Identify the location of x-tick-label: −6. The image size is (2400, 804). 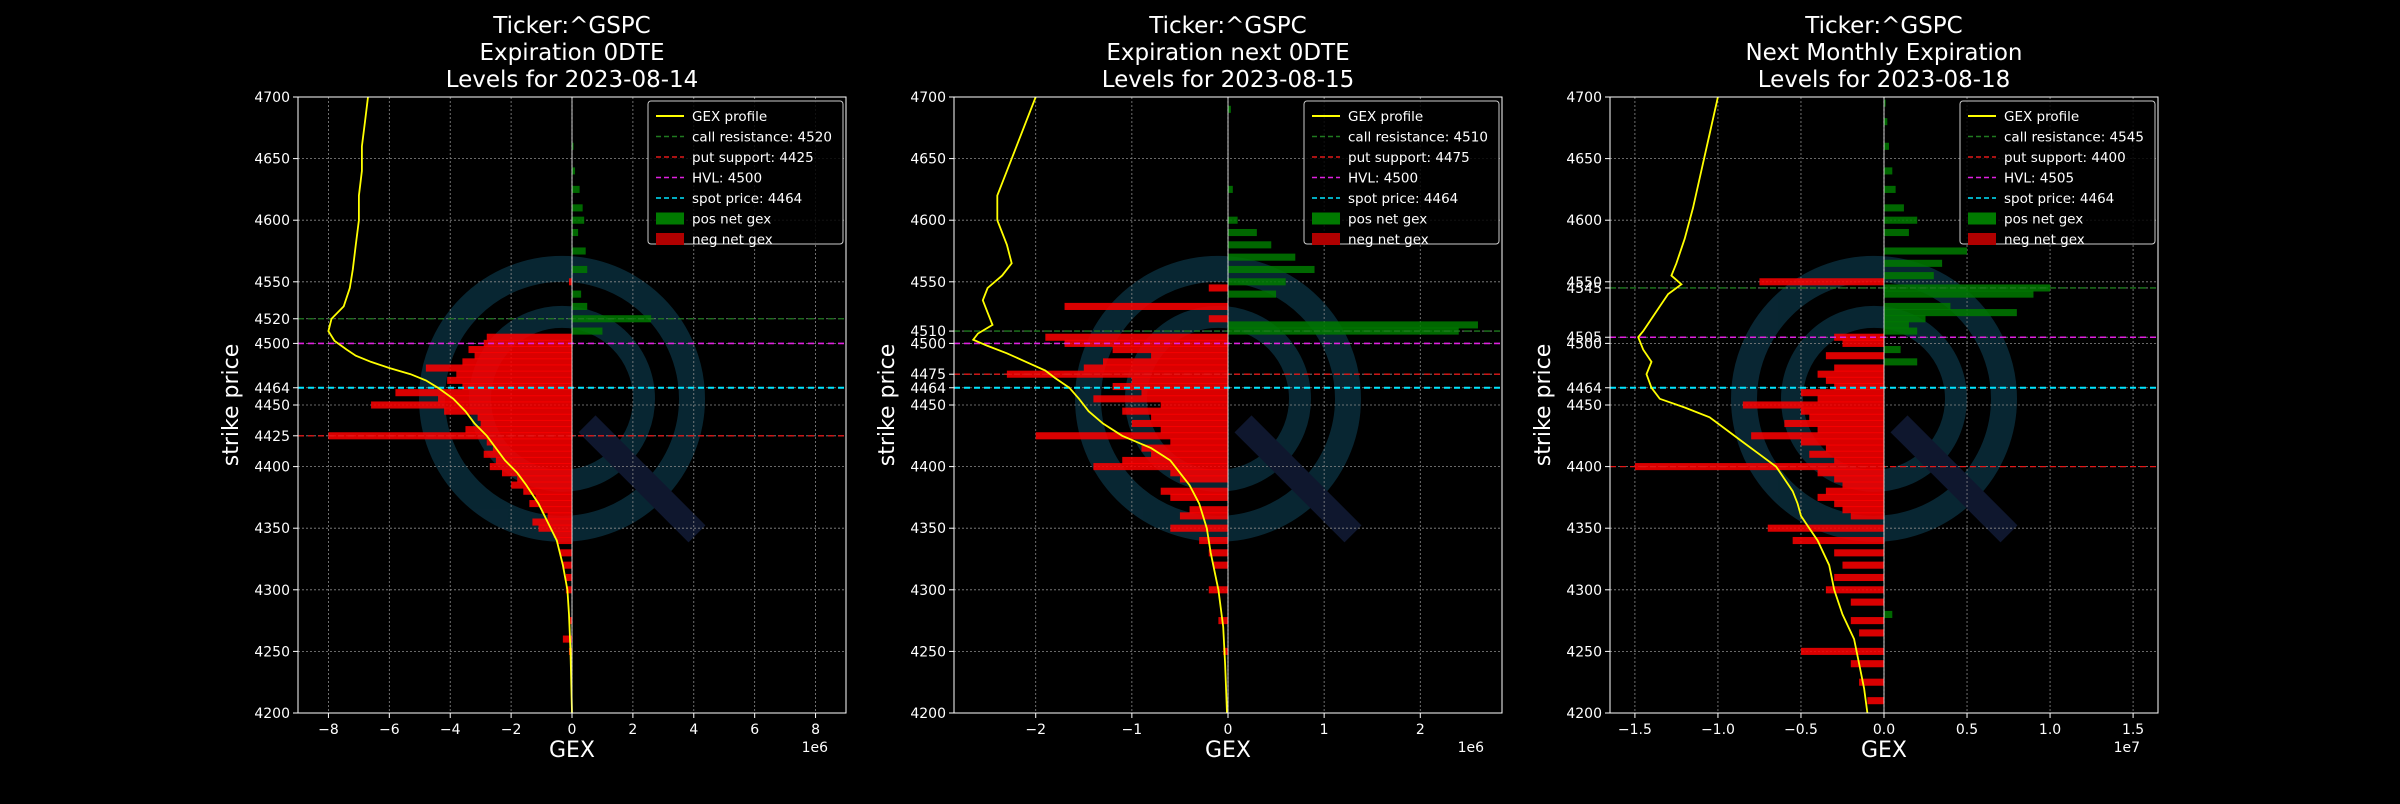
(389, 730).